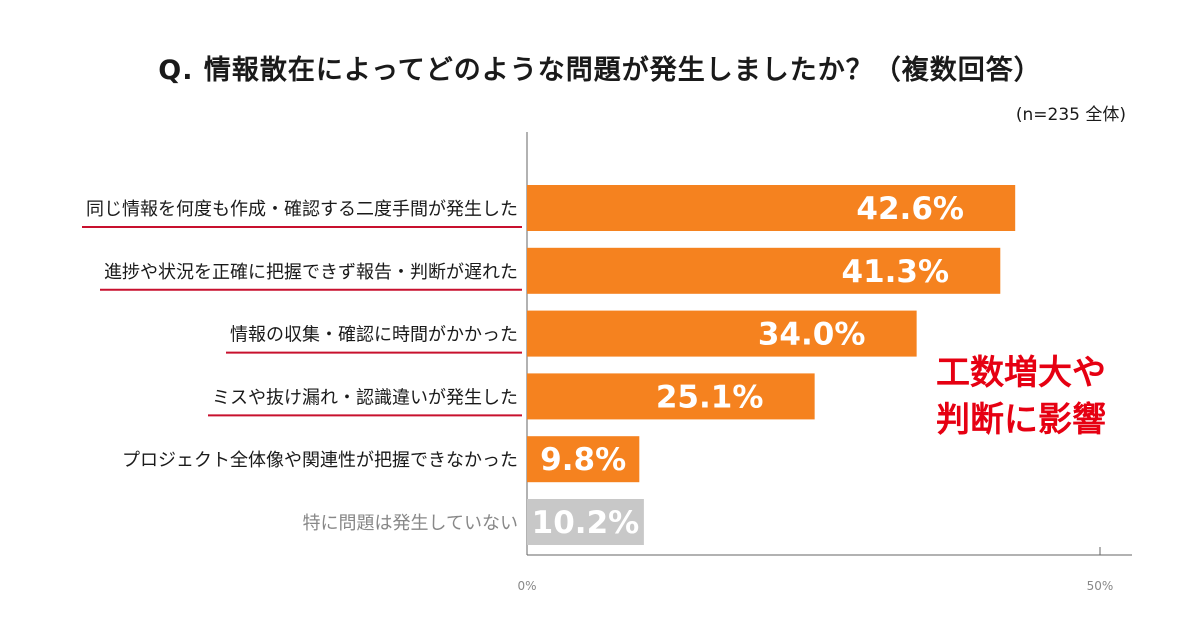 This screenshot has width=1200, height=628. What do you see at coordinates (302, 209) in the screenshot?
I see `category-label: 同じ情報を何度も作成・確認する二度手間が発生した` at bounding box center [302, 209].